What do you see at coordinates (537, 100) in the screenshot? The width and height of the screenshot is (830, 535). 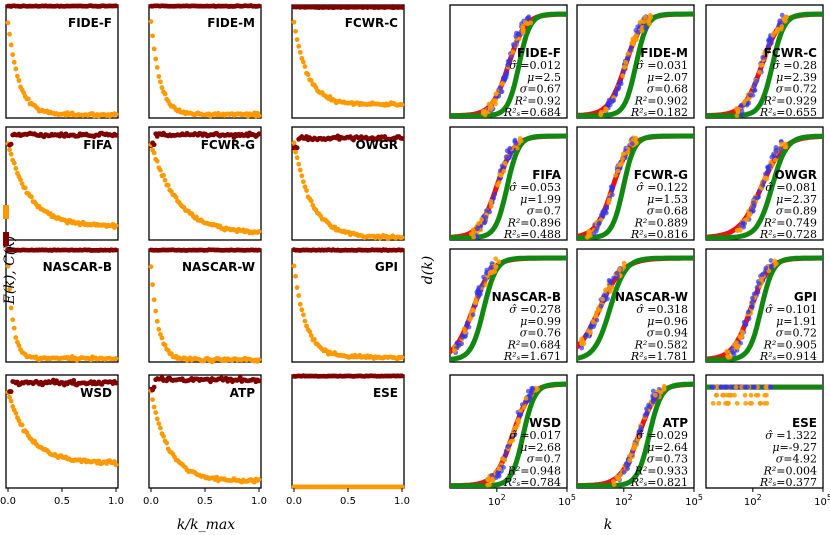 I see `r2-value: R²=0.92` at bounding box center [537, 100].